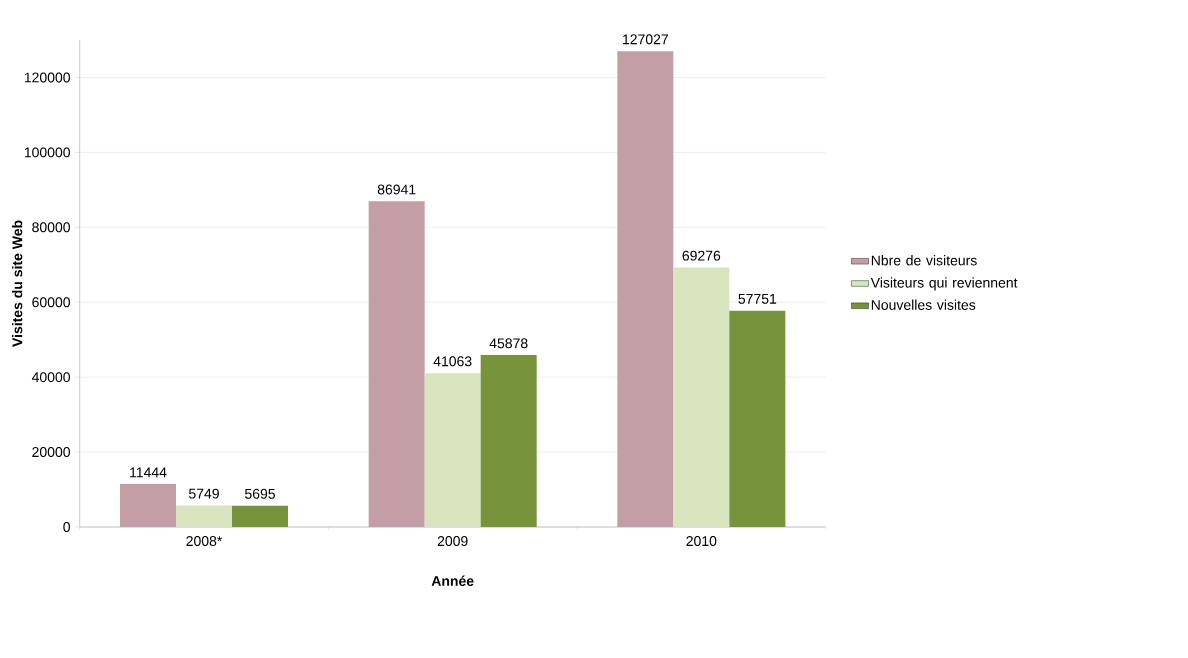 The width and height of the screenshot is (1188, 658). What do you see at coordinates (452, 541) in the screenshot?
I see `x-tick-label: 2009` at bounding box center [452, 541].